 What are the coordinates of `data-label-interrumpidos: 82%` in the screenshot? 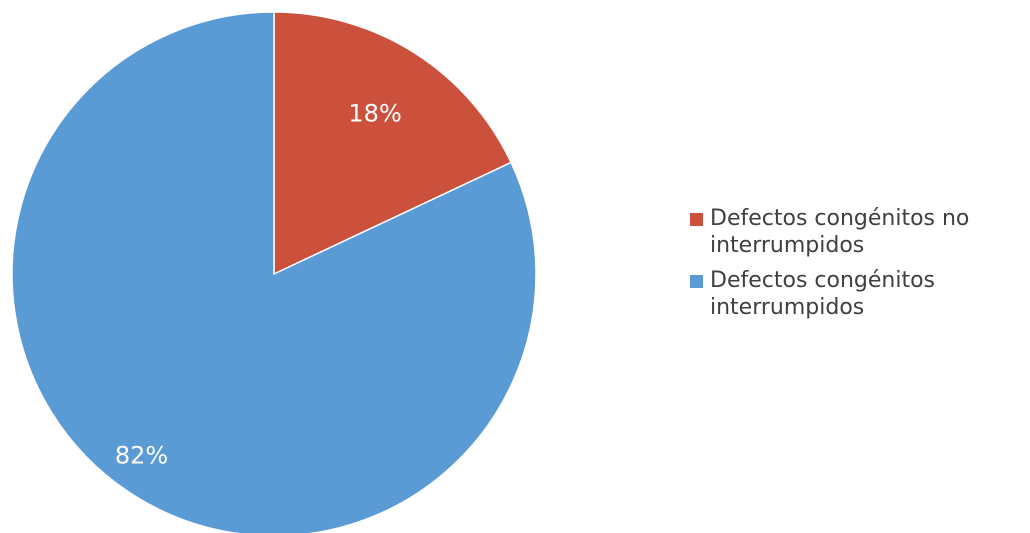 It's located at (141, 455).